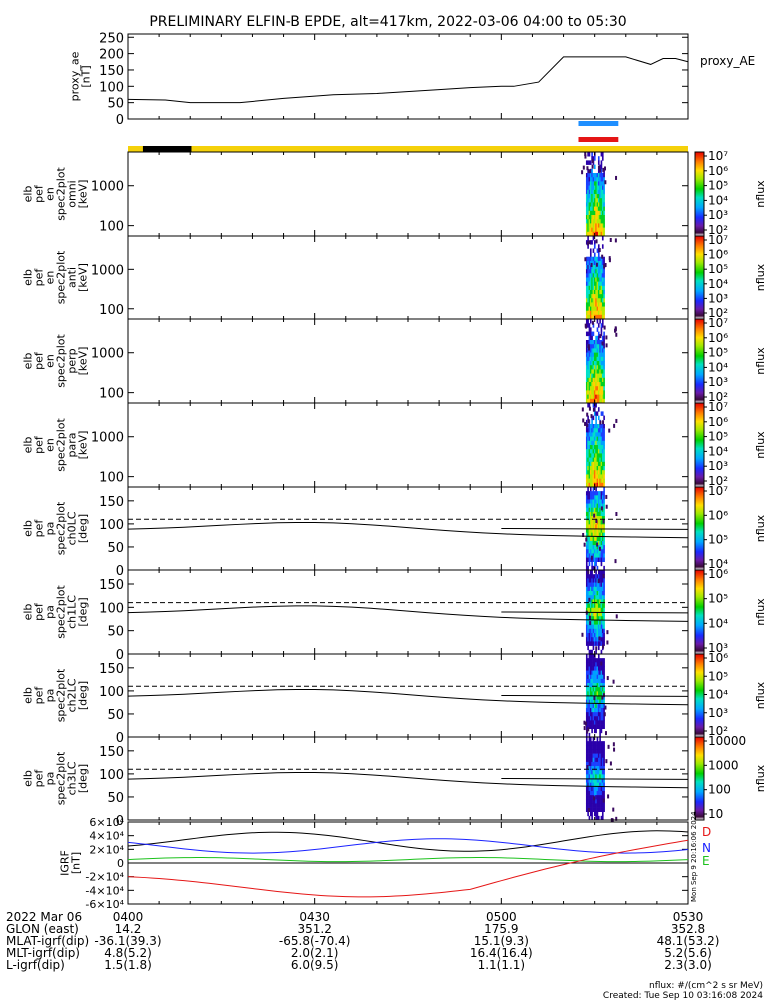 The width and height of the screenshot is (775, 1000). What do you see at coordinates (111, 310) in the screenshot?
I see `y-tick-label: 100` at bounding box center [111, 310].